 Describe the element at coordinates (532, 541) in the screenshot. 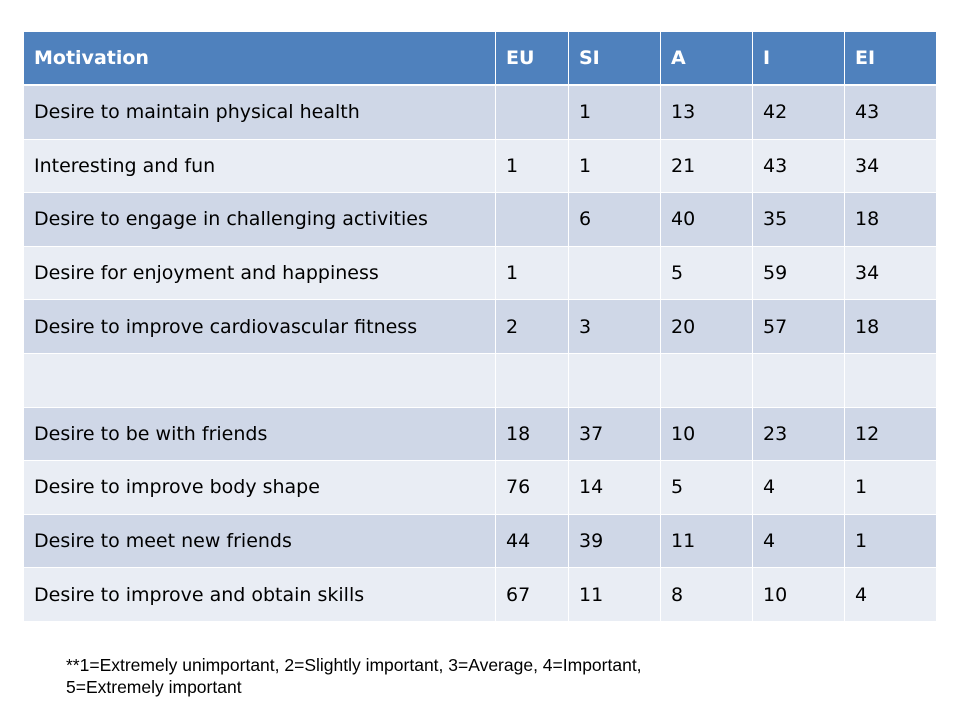

I see `eu-cell: 44` at that location.